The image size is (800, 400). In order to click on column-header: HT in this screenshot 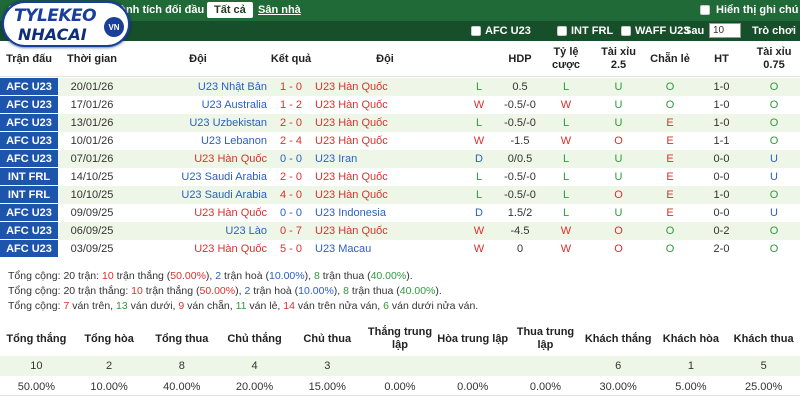, I will do `click(721, 58)`.